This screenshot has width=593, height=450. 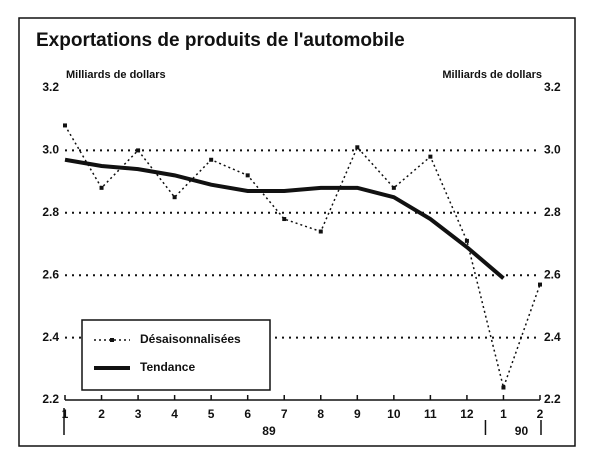 What do you see at coordinates (220, 40) in the screenshot?
I see `chart-title: Exportations de produits de l'automobile` at bounding box center [220, 40].